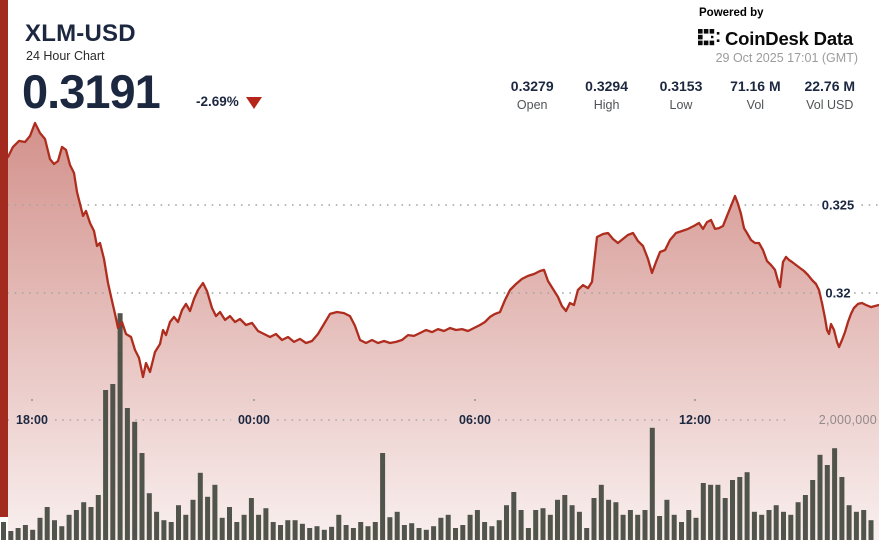  What do you see at coordinates (681, 86) in the screenshot?
I see `stat-value: 0.3153` at bounding box center [681, 86].